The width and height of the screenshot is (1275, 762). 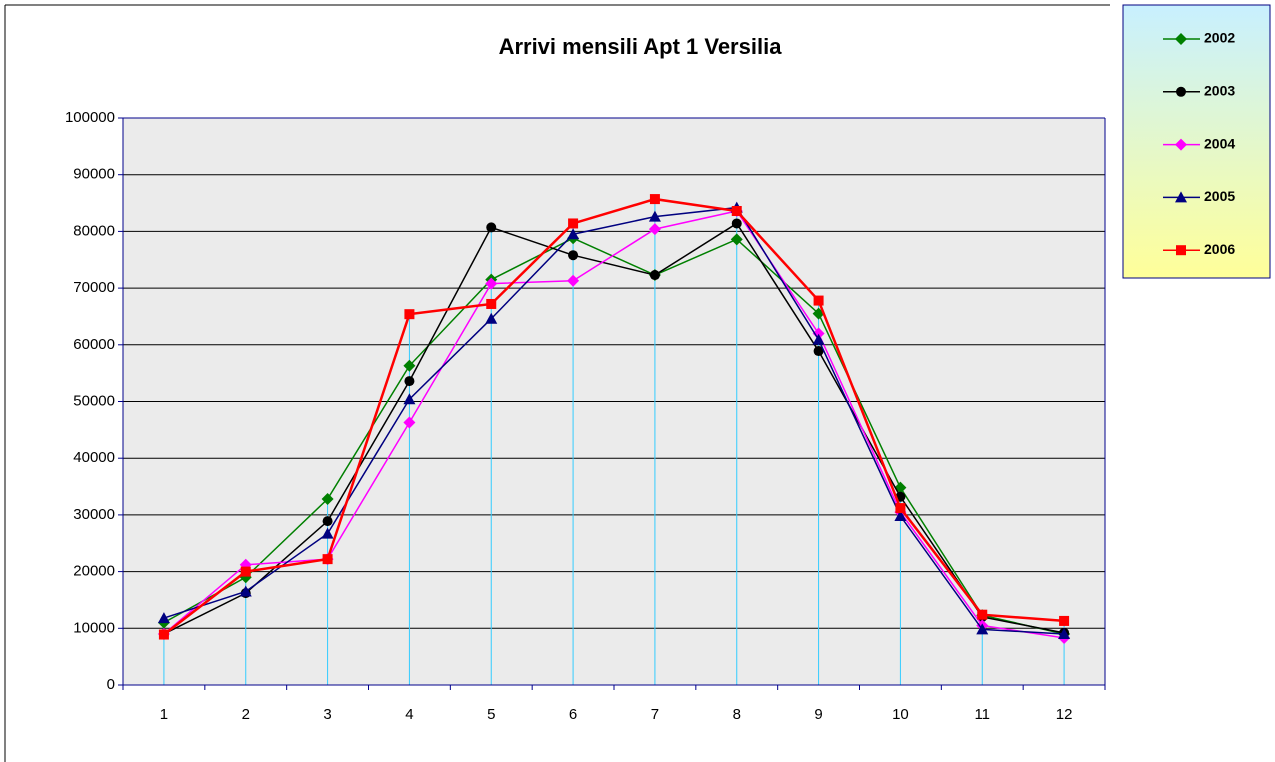 I want to click on y-tick-label: 90000, so click(x=94, y=174).